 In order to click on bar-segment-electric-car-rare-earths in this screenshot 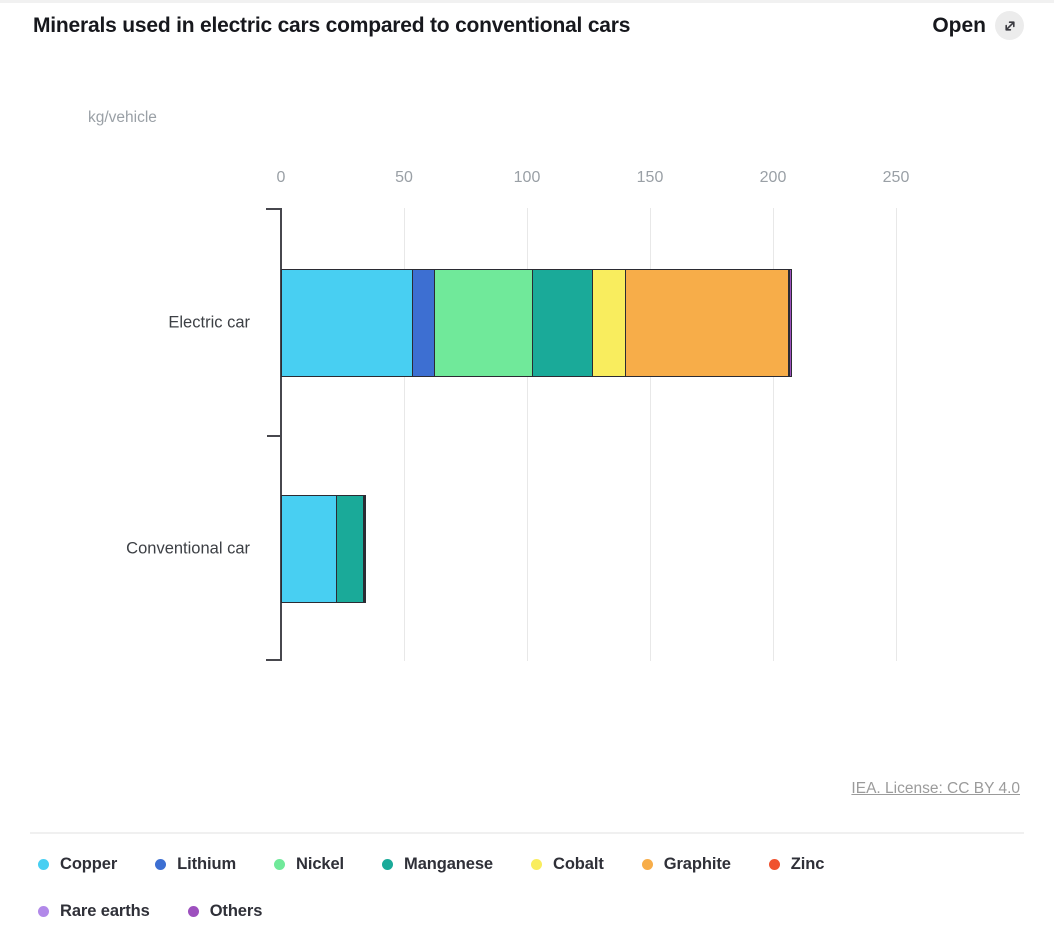, I will do `click(790, 323)`.